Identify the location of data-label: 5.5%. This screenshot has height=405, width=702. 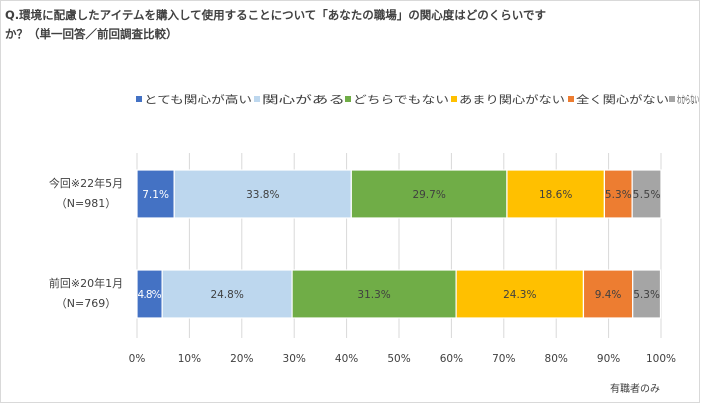
(647, 195).